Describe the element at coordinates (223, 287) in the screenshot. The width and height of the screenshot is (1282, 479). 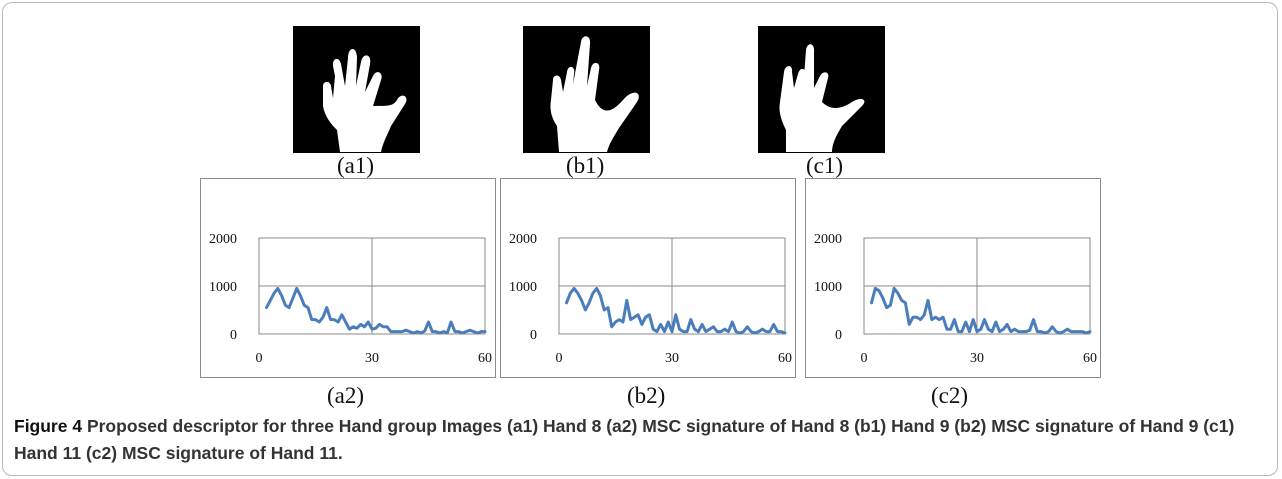
I see `y-tick-label-a2: 1000` at that location.